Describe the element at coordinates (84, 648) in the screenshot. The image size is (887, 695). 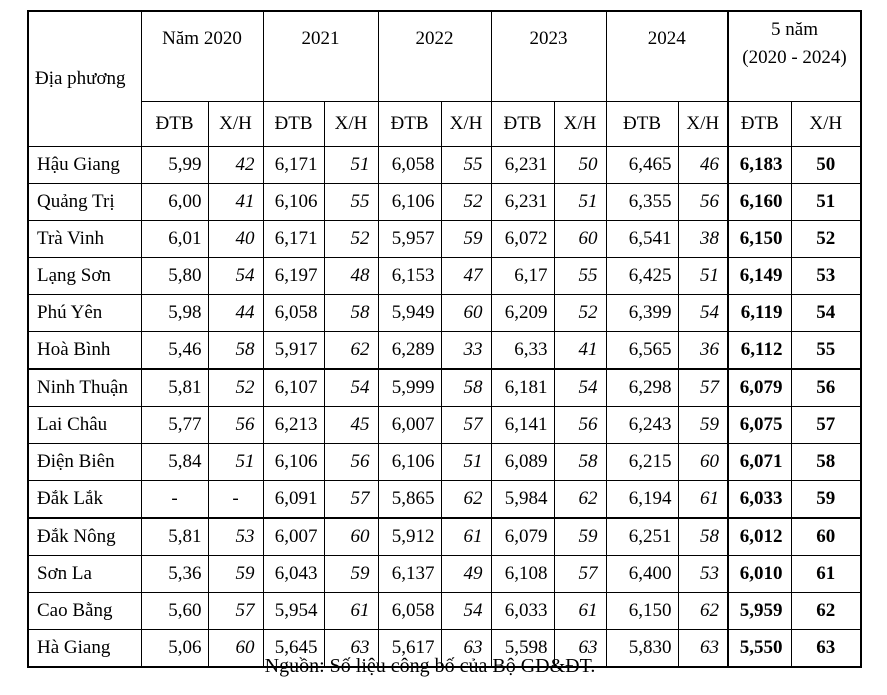
I see `region-cell: Hà Giang` at that location.